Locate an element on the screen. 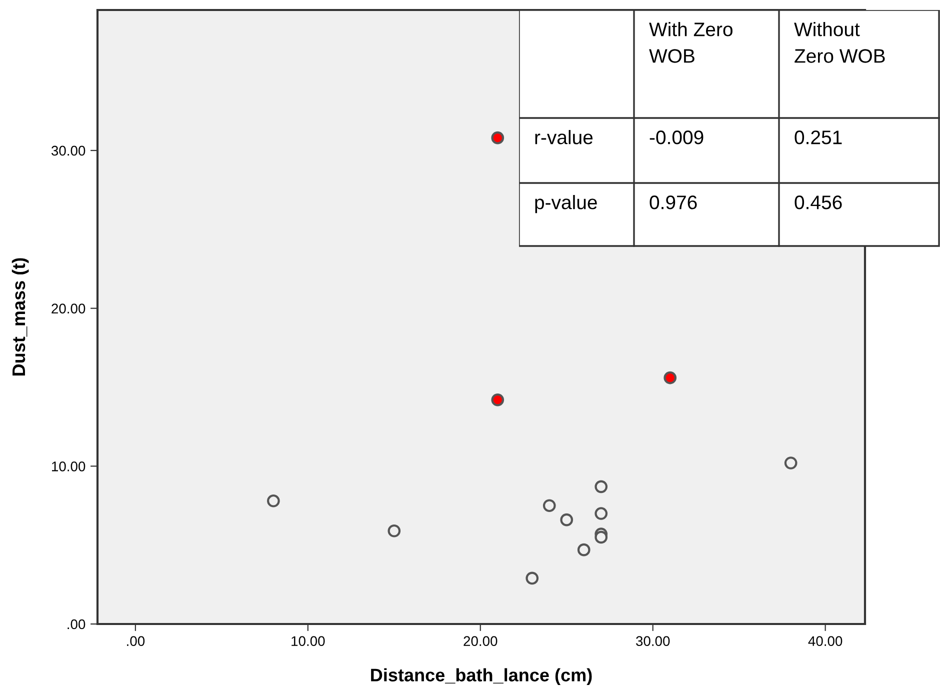  x-tick-label: 40.00 is located at coordinates (825, 641).